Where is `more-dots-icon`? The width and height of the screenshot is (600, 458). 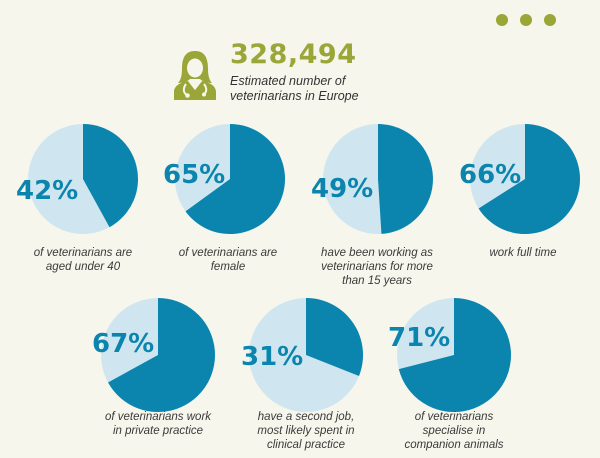 more-dots-icon is located at coordinates (528, 21).